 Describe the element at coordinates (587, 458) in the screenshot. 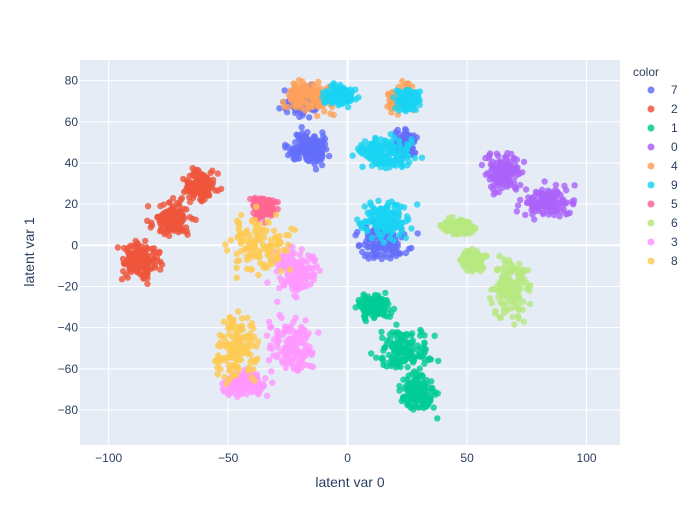

I see `x-tick-label: 100` at that location.